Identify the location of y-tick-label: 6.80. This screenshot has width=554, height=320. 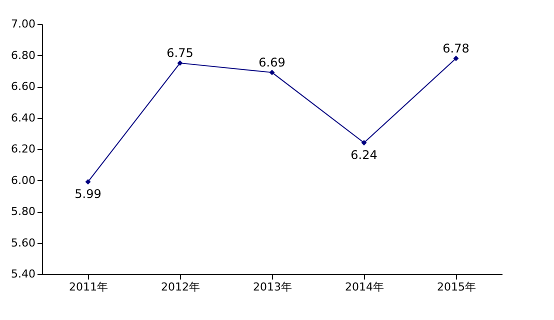
(23, 55).